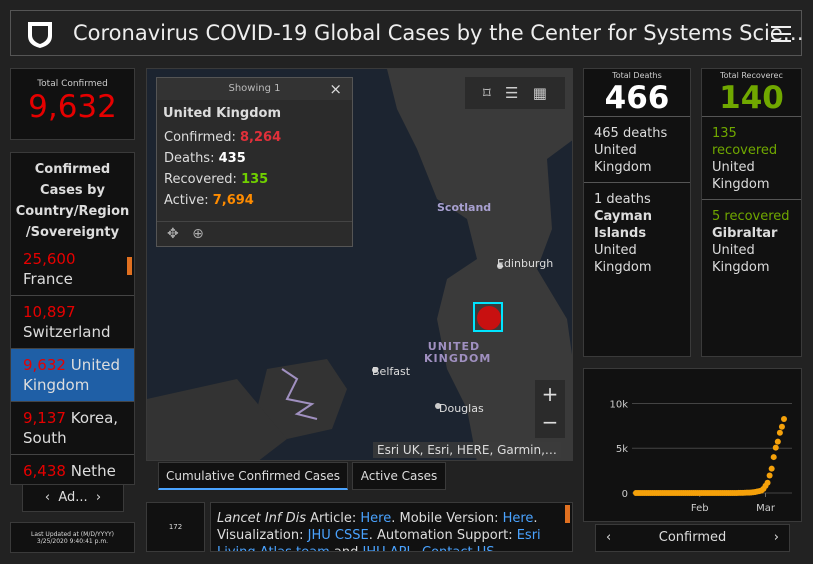 The image size is (813, 564). Describe the element at coordinates (72, 107) in the screenshot. I see `value: 9,632` at that location.